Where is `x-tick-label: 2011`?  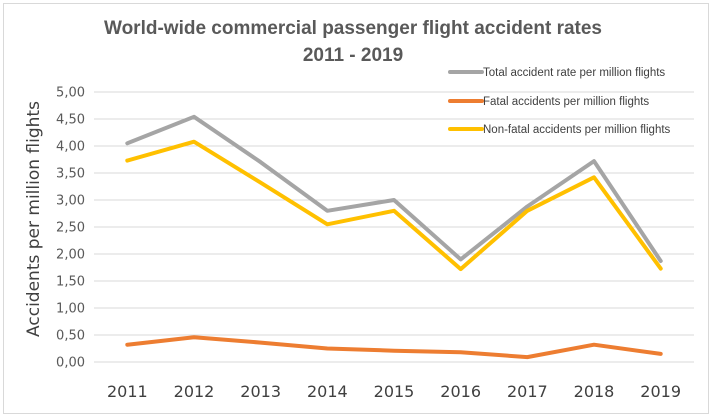 x-tick-label: 2011 is located at coordinates (127, 391).